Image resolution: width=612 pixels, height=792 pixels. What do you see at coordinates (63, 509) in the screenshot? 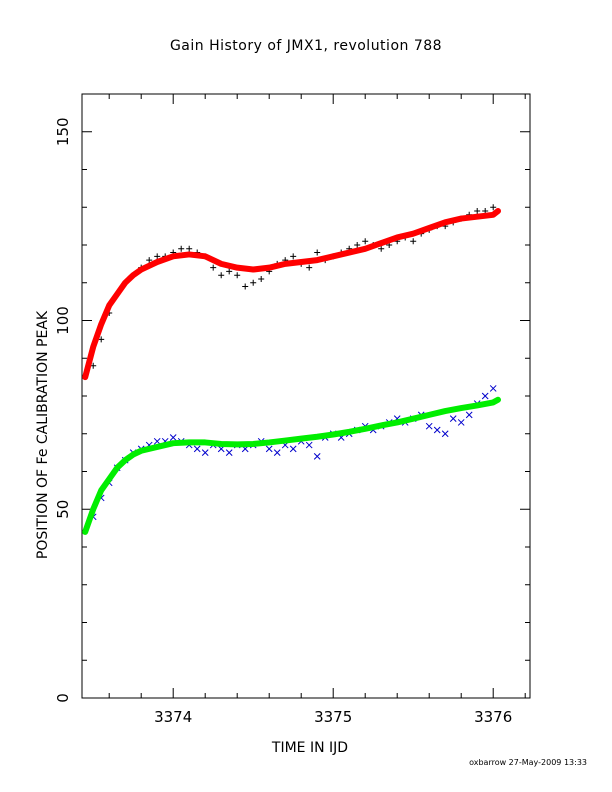
I see `y-tick-label: 50` at bounding box center [63, 509].